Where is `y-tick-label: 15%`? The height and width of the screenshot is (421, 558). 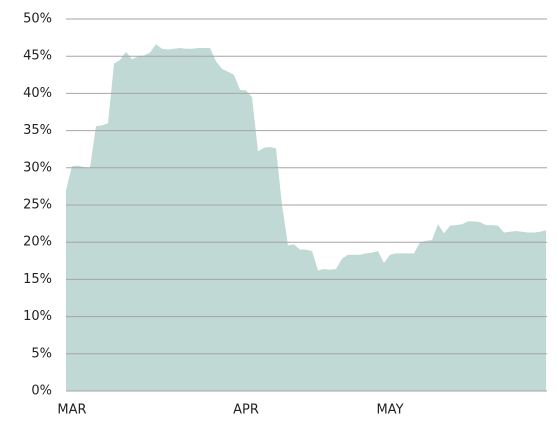
y-tick-label: 15% is located at coordinates (37, 279).